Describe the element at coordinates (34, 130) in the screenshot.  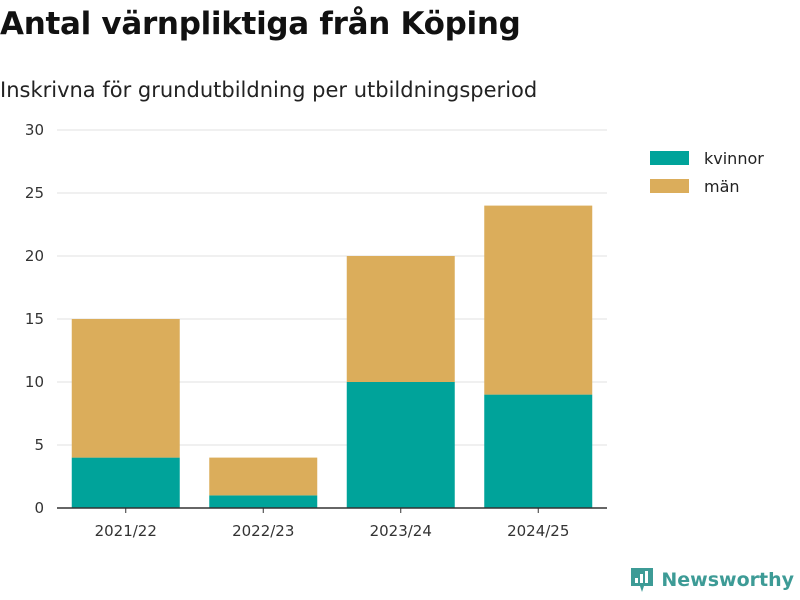
I see `y-tick-label: 30` at that location.